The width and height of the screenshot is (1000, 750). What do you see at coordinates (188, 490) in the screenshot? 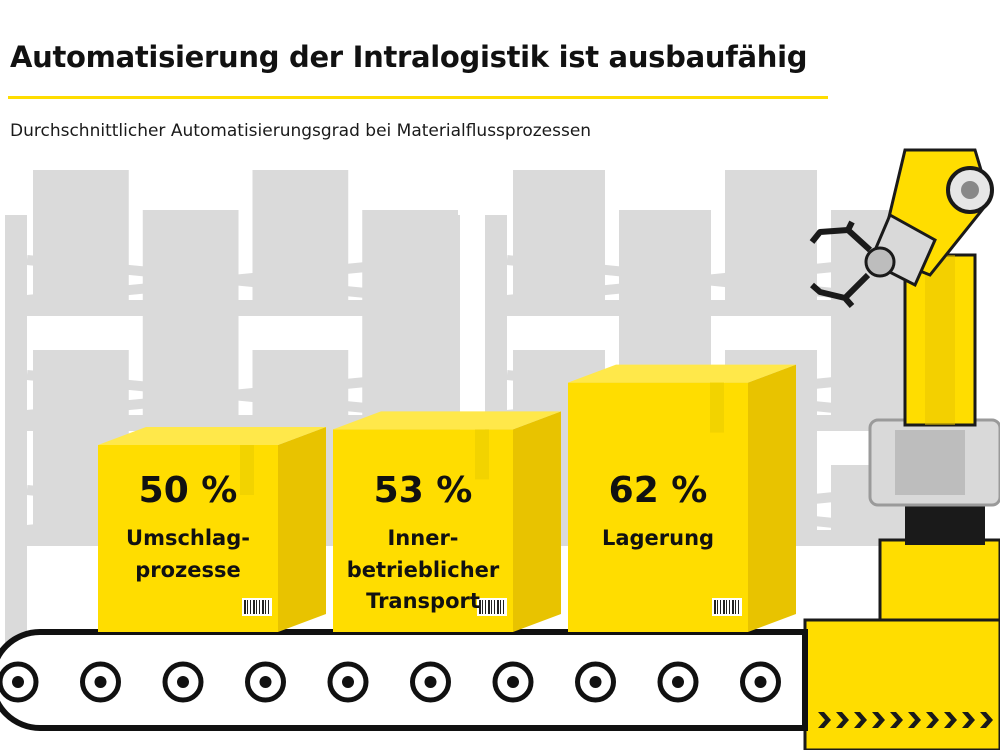
I see `bar-value-label: 50 %` at bounding box center [188, 490].